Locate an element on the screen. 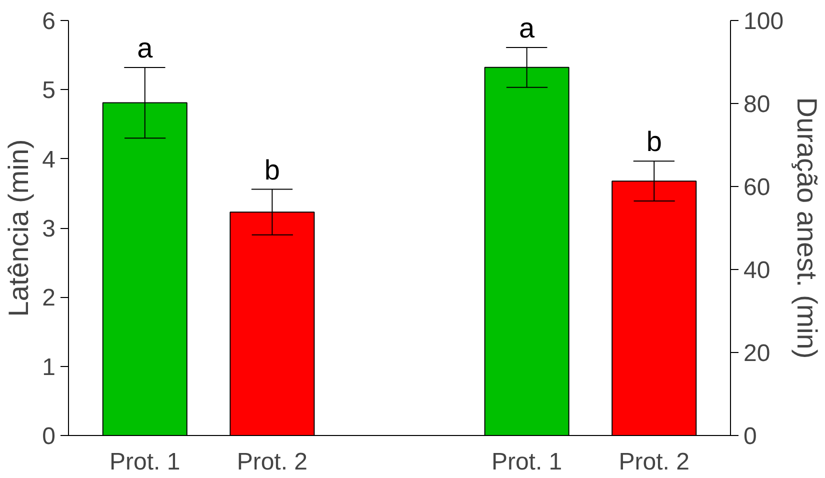 The image size is (825, 478). y-tick-label: 3 is located at coordinates (49, 229).